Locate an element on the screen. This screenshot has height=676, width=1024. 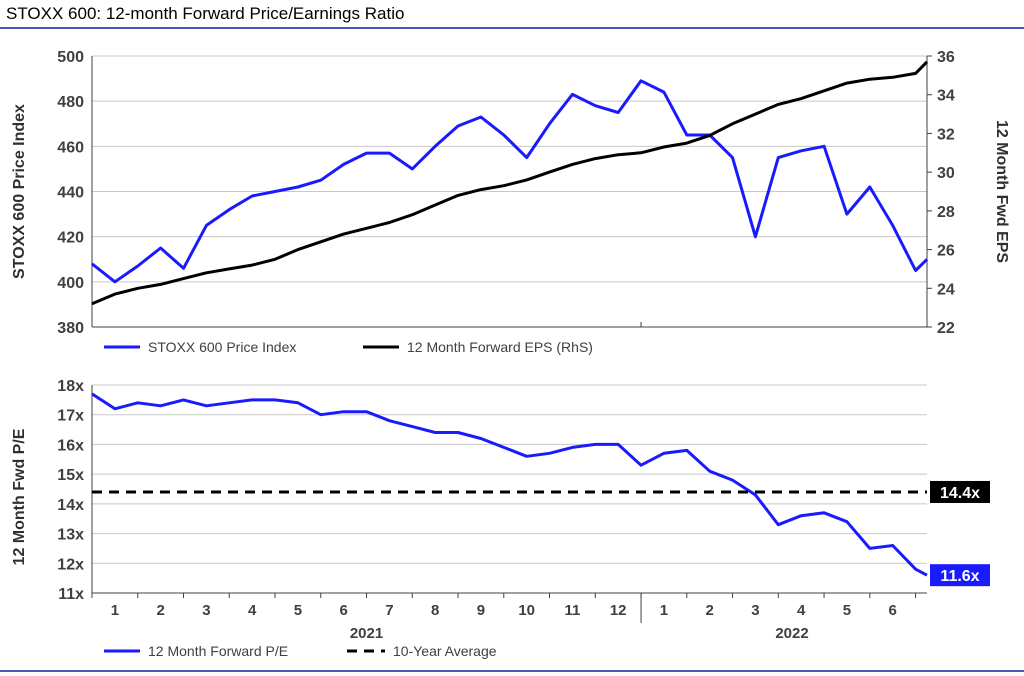
value-badge-label: 11.6x is located at coordinates (959, 576).